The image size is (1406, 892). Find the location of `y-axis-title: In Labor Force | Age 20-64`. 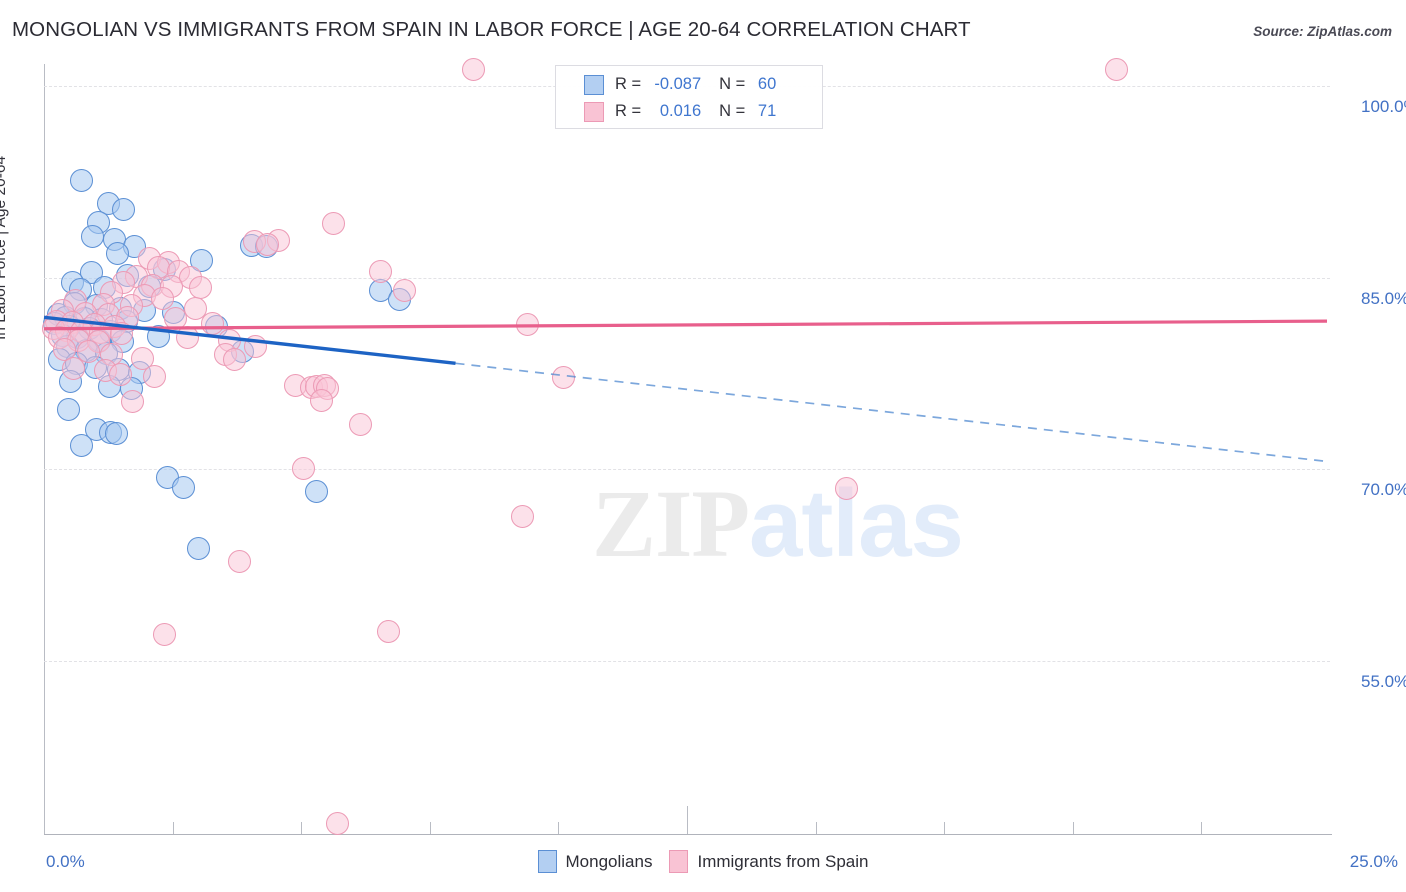

y-axis-title: In Labor Force | Age 20-64 is located at coordinates (4, 247).